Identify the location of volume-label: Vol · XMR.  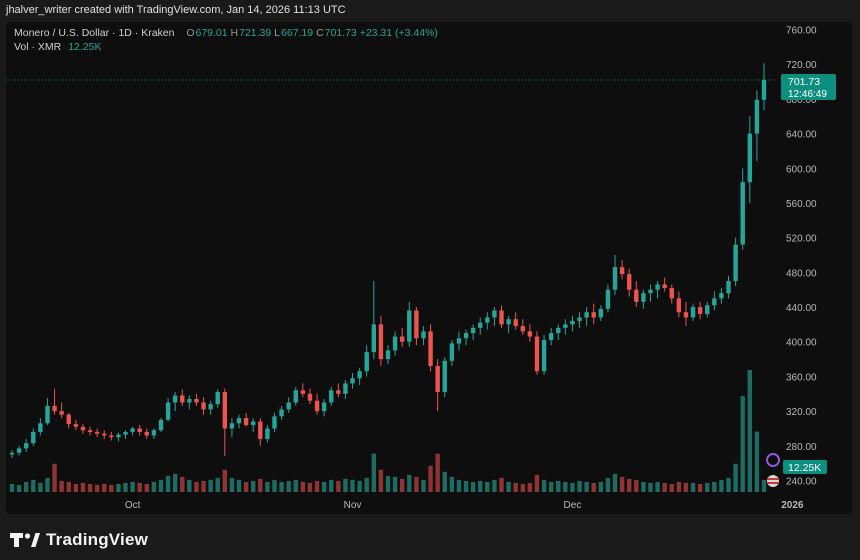
(38, 47).